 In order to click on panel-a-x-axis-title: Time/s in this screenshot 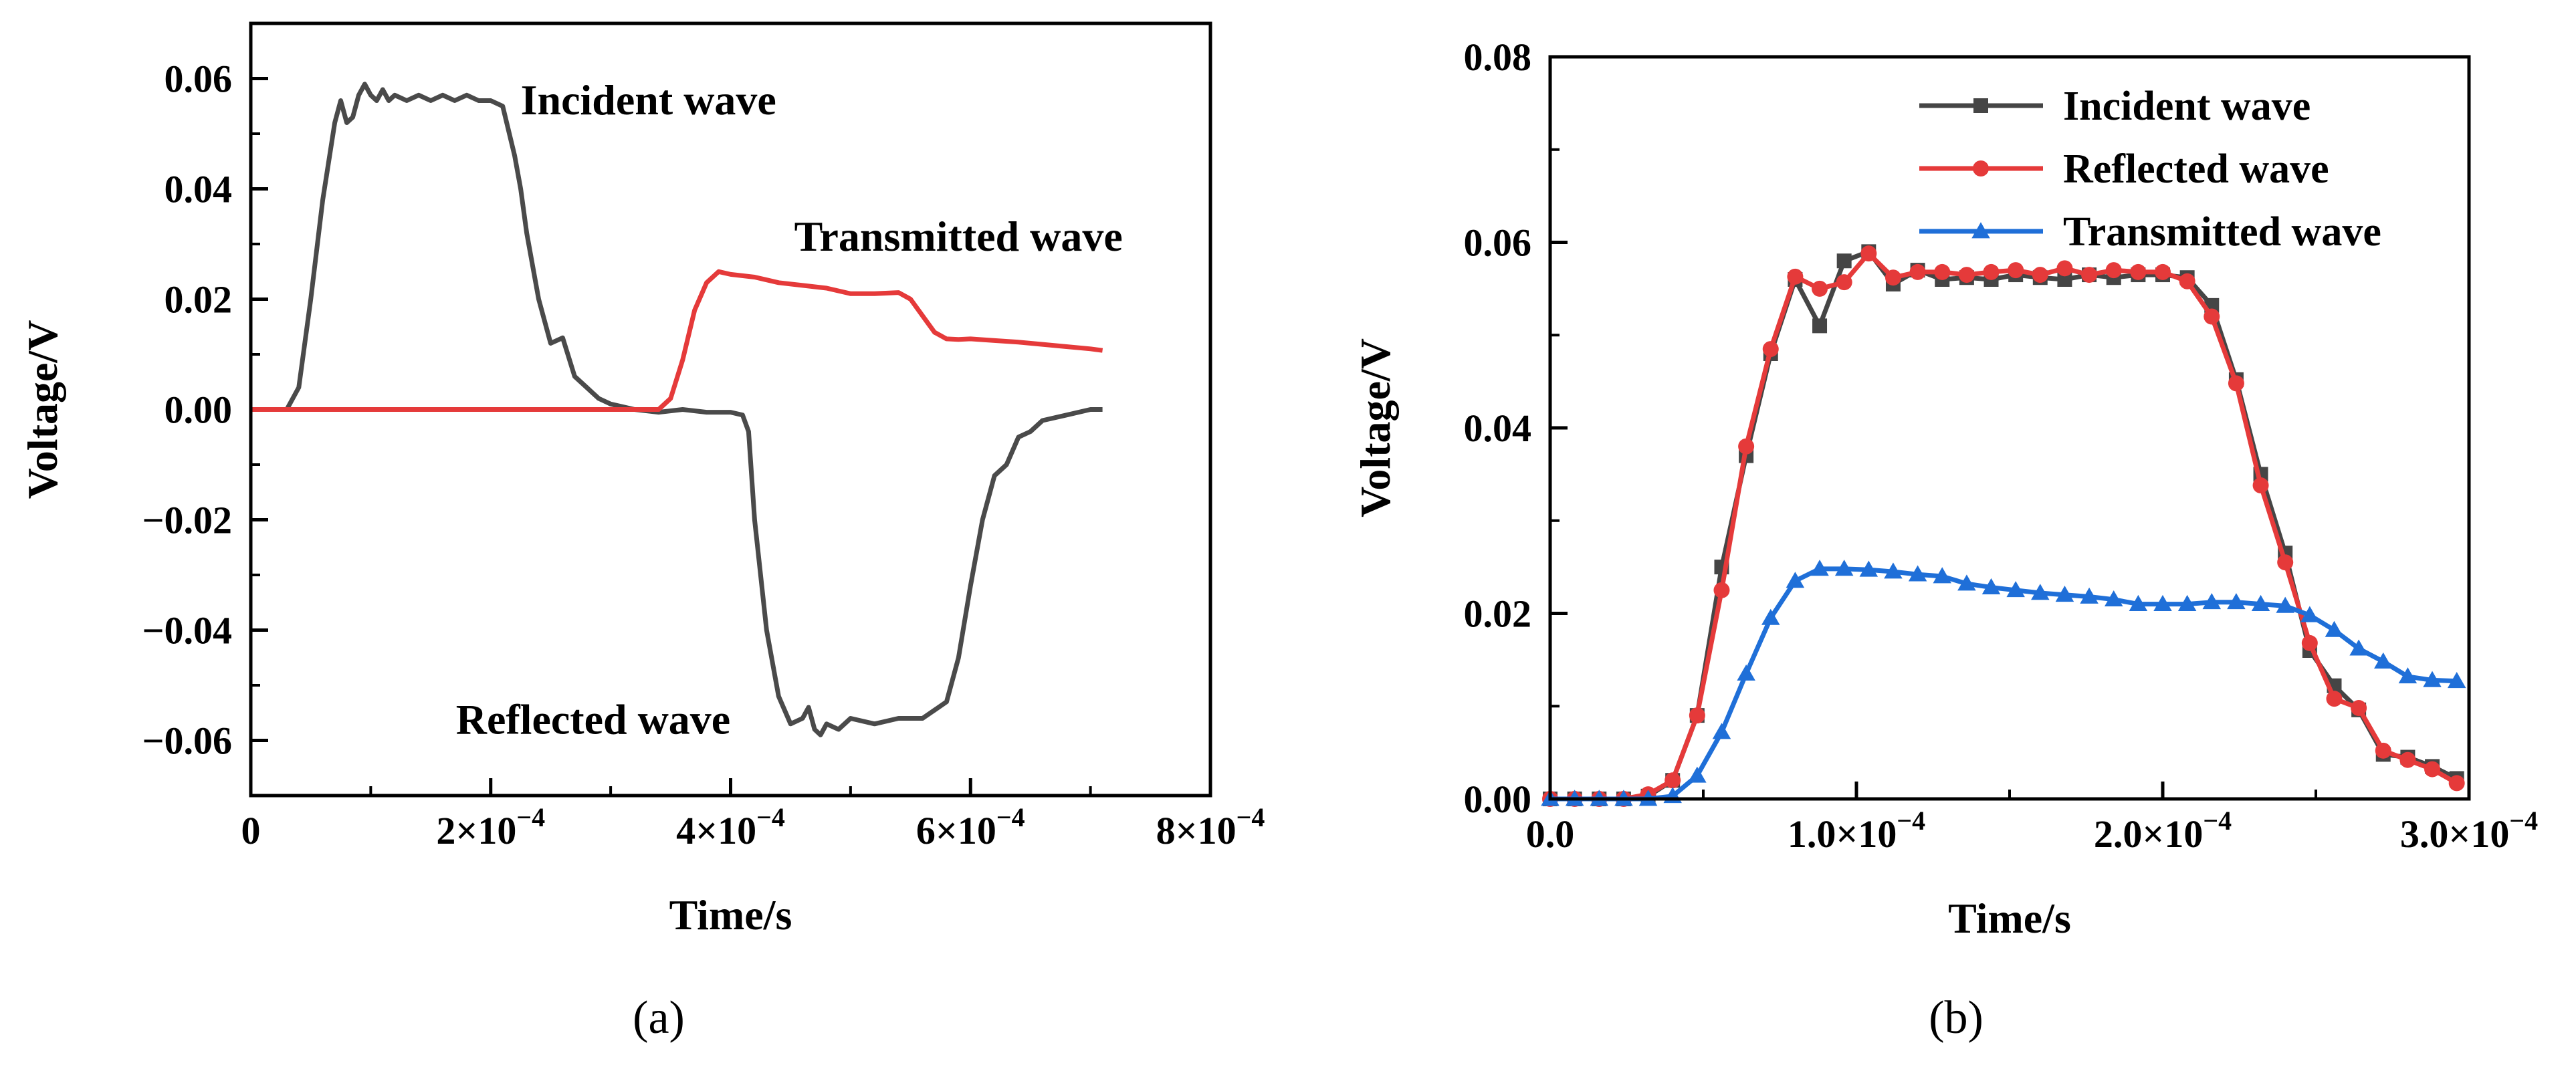, I will do `click(730, 915)`.